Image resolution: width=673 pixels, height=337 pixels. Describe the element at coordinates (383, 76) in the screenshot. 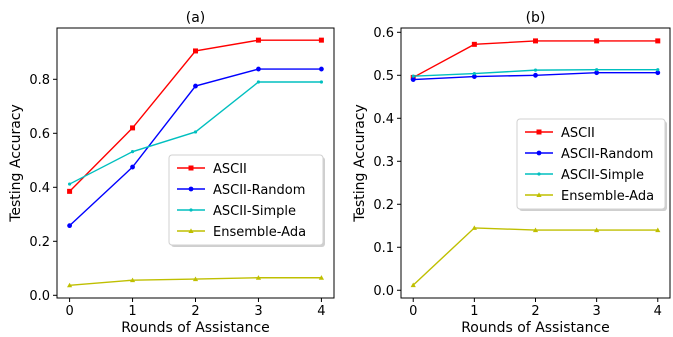

I see `y-tick-label: 0.5` at that location.